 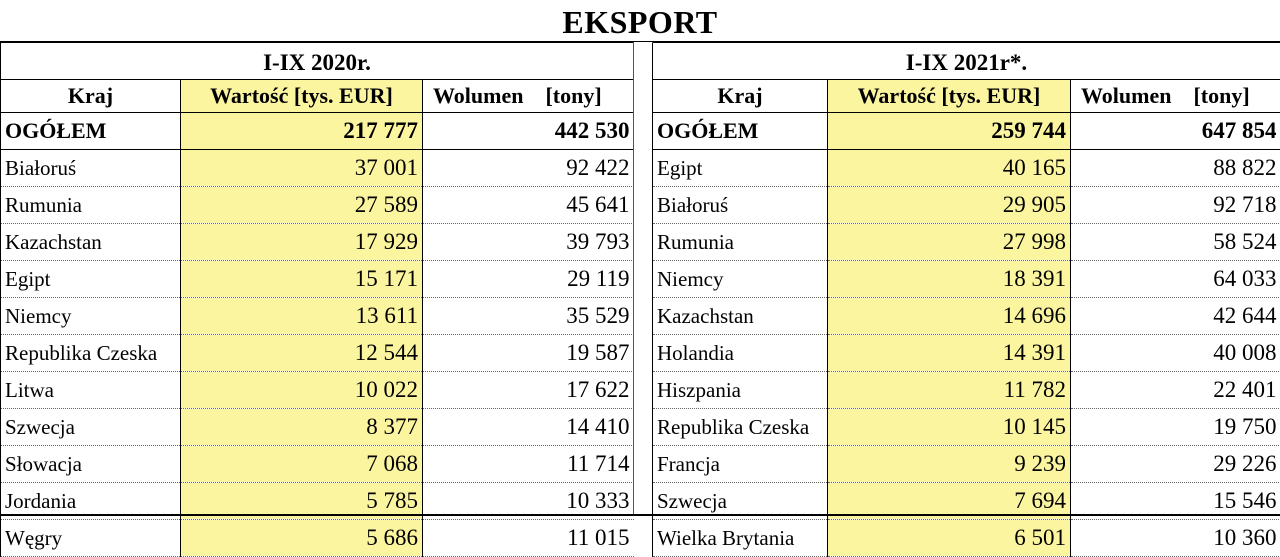 I want to click on table-separator, so click(x=643, y=278).